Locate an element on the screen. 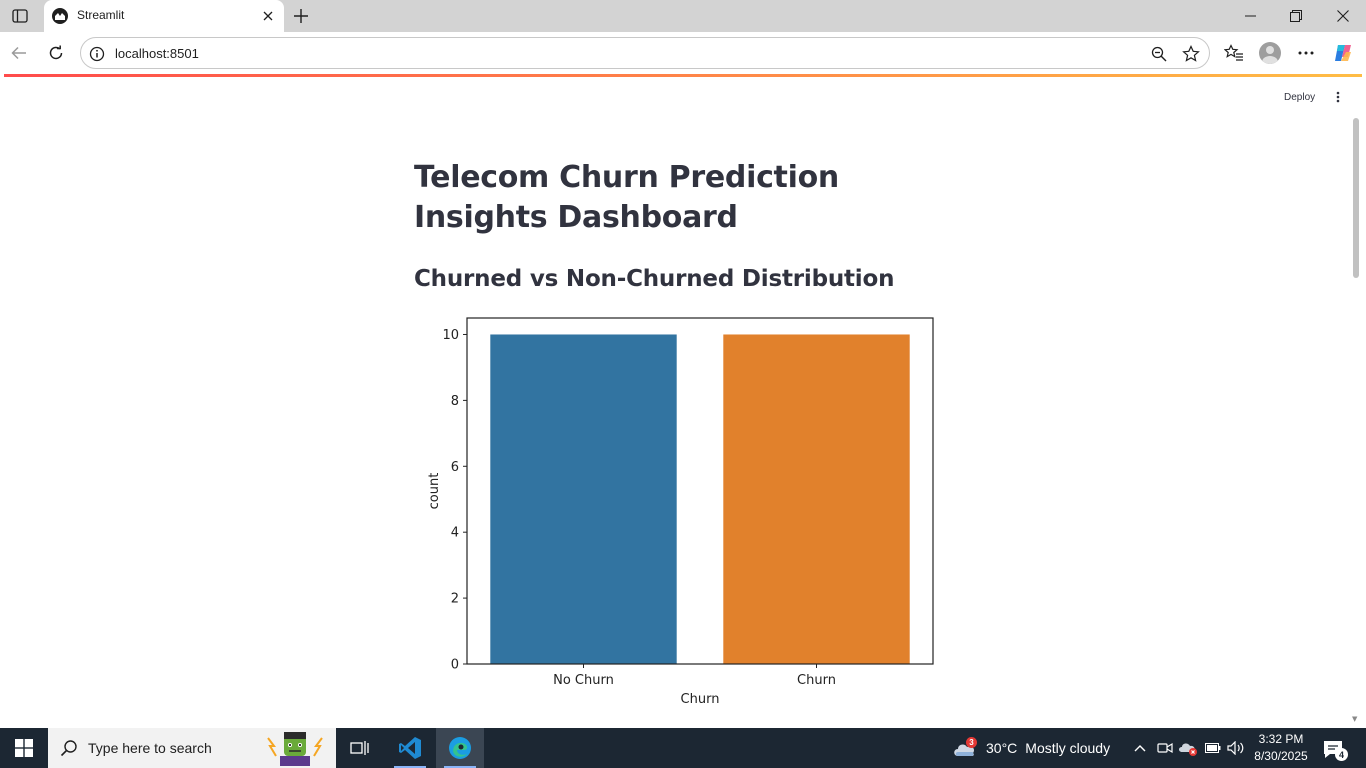 The height and width of the screenshot is (768, 1366). weather-alert-badge: 3 is located at coordinates (971, 742).